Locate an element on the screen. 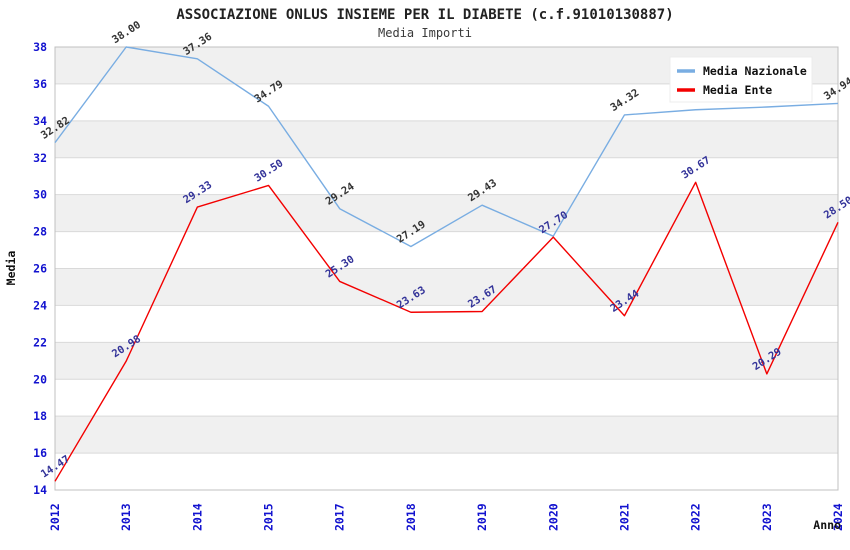  y-tick-label: 36 is located at coordinates (40, 84).